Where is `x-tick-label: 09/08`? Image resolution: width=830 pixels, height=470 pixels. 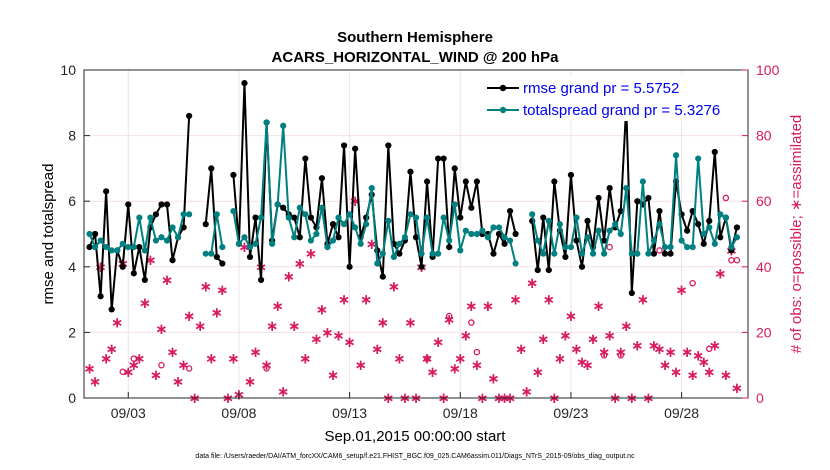
x-tick-label: 09/08 is located at coordinates (238, 413).